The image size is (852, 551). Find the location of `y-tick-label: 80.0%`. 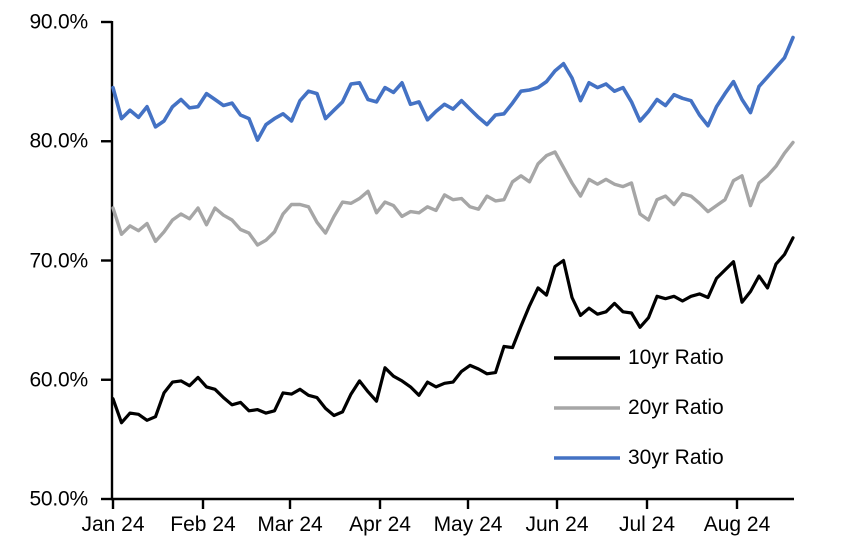

y-tick-label: 80.0% is located at coordinates (58, 141).